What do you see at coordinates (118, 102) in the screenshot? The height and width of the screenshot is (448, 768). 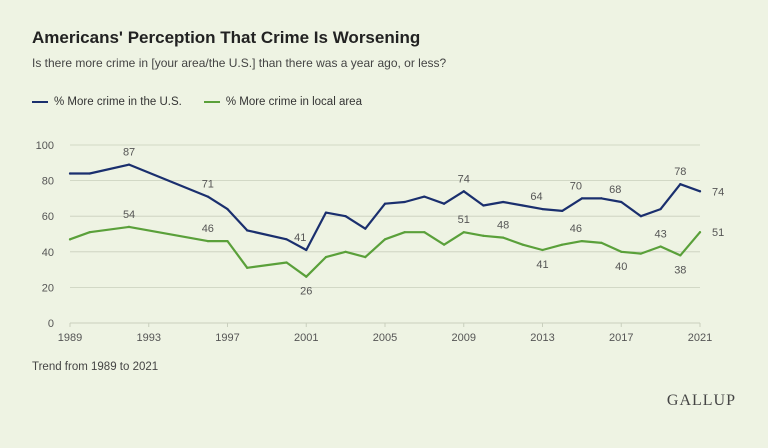 I see `legend-label-us: % More crime in the U.S.` at bounding box center [118, 102].